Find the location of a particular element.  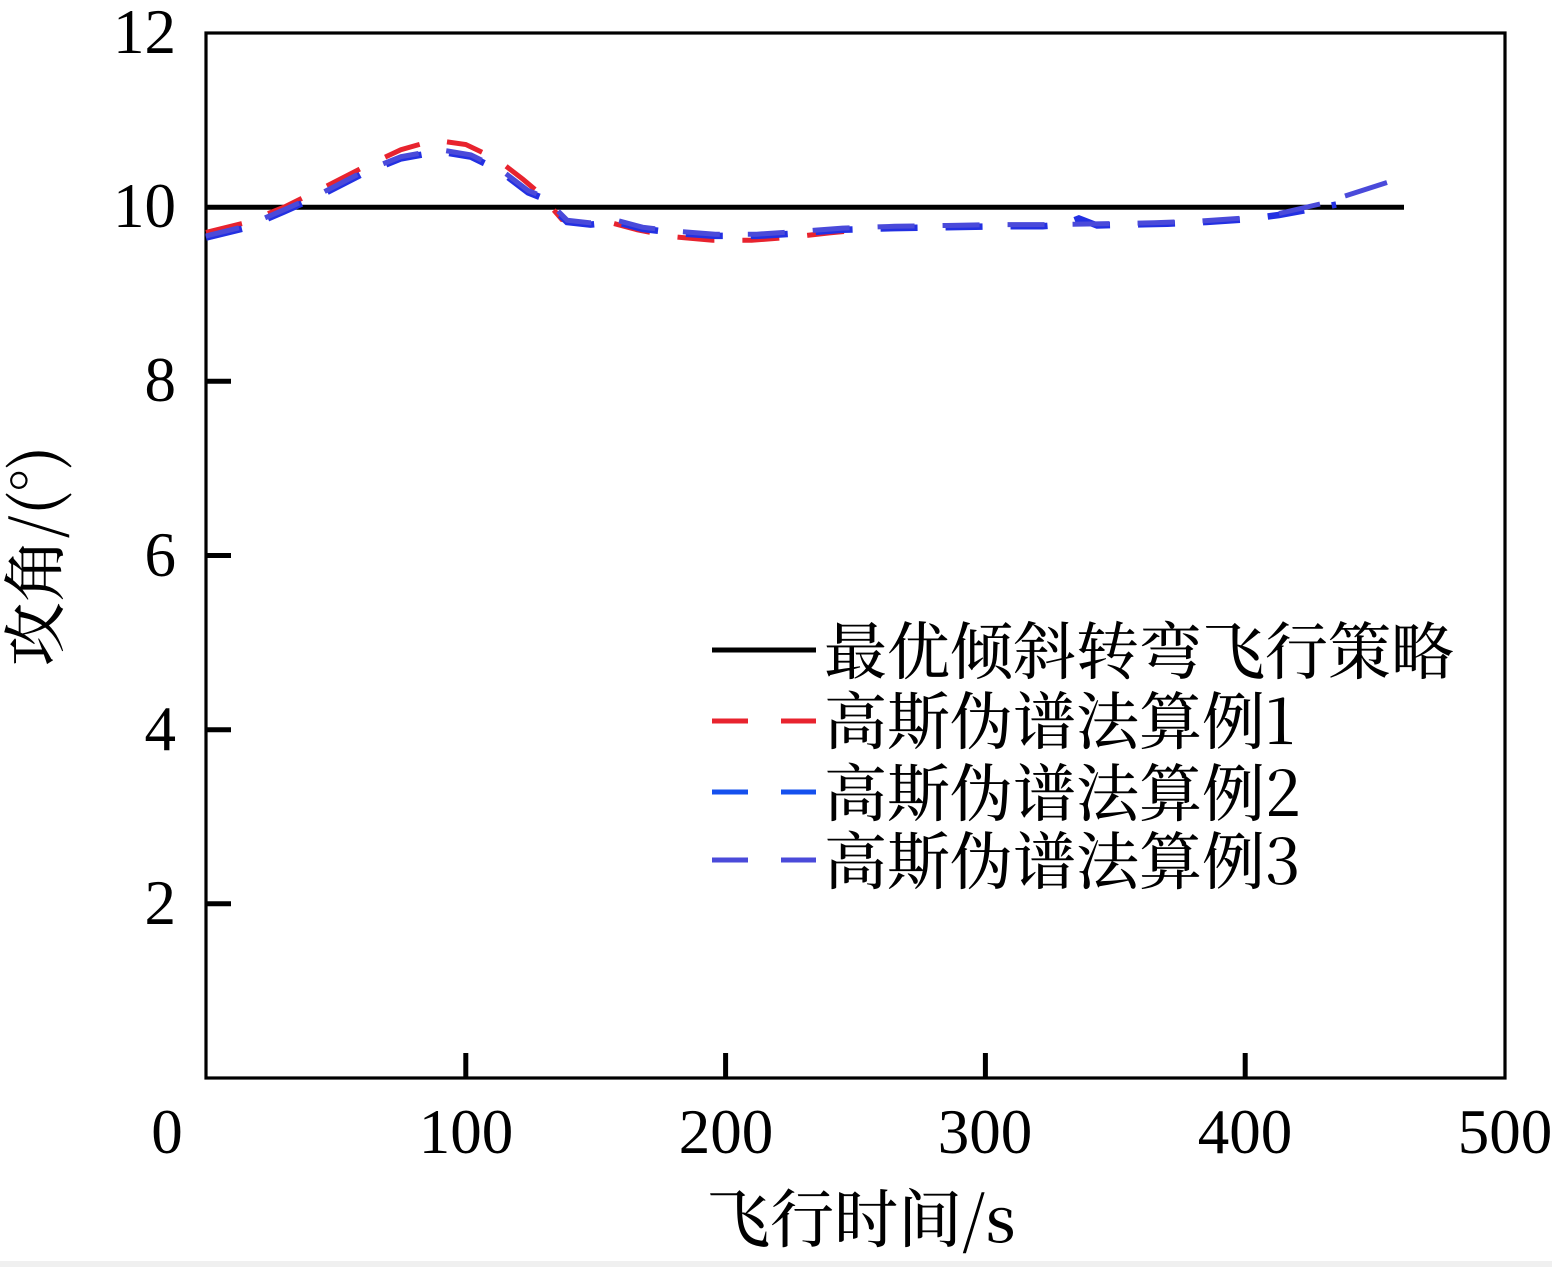

svg-text: 100 is located at coordinates (466, 1132).